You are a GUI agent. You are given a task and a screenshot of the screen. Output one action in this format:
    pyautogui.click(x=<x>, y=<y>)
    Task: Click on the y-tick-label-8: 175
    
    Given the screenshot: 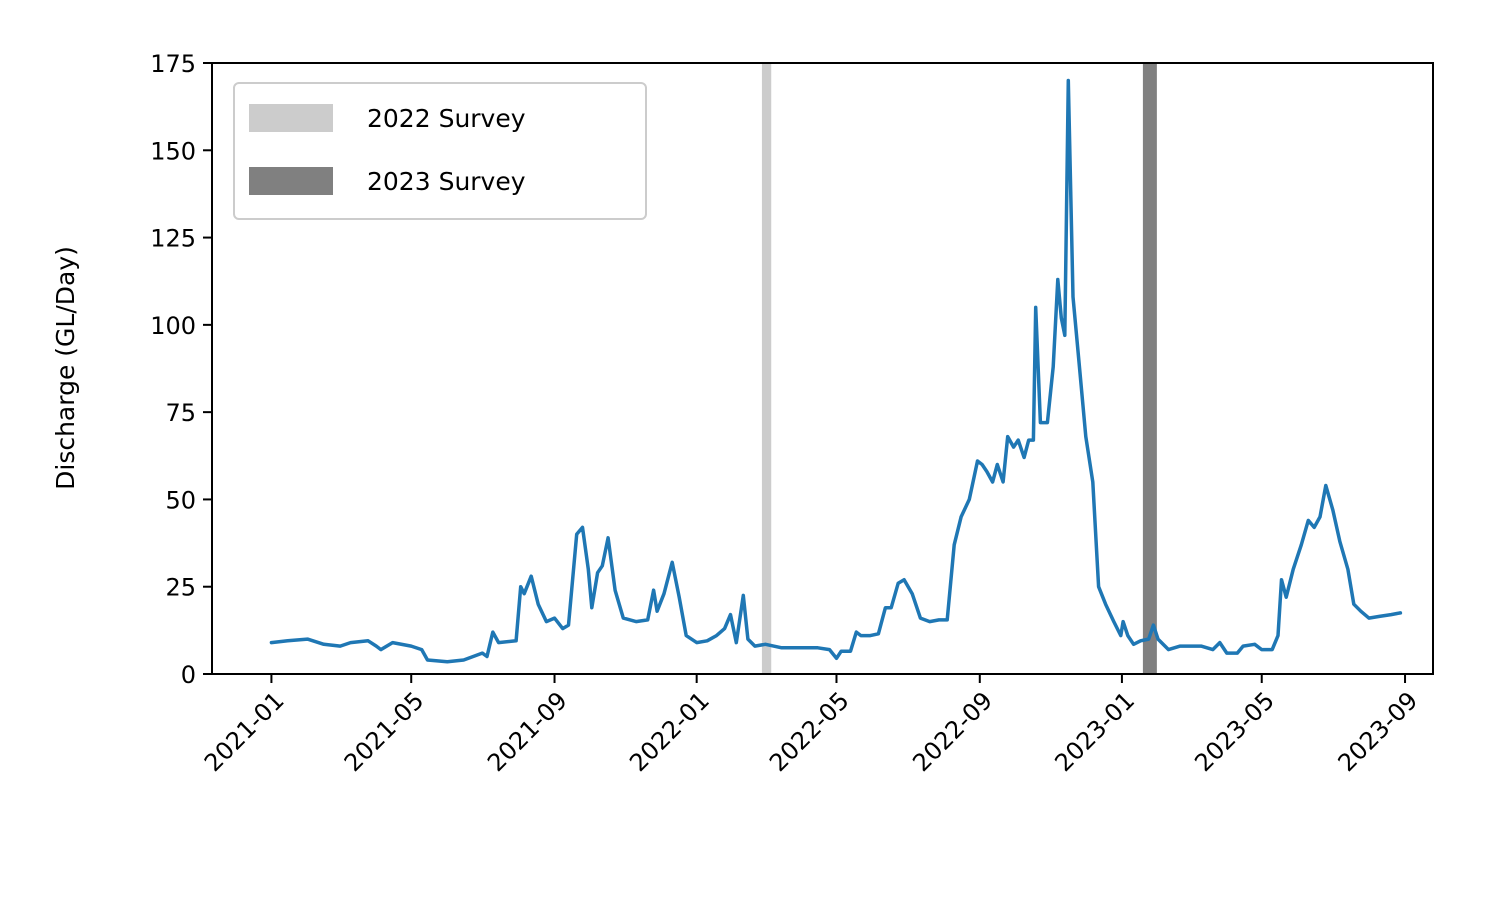 What is the action you would take?
    pyautogui.click(x=173, y=64)
    